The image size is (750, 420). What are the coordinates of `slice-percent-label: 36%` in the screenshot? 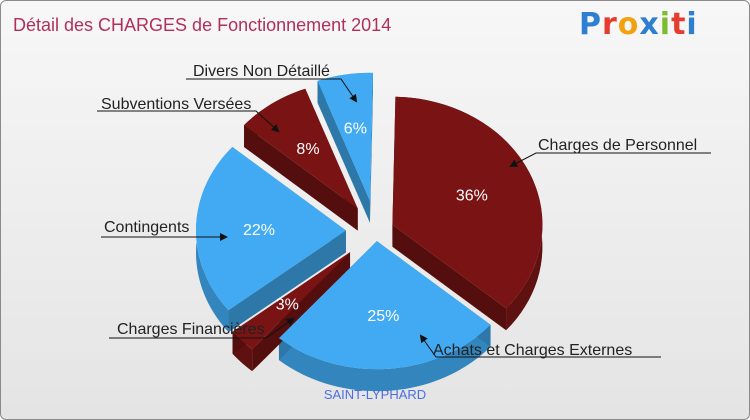 It's located at (472, 196).